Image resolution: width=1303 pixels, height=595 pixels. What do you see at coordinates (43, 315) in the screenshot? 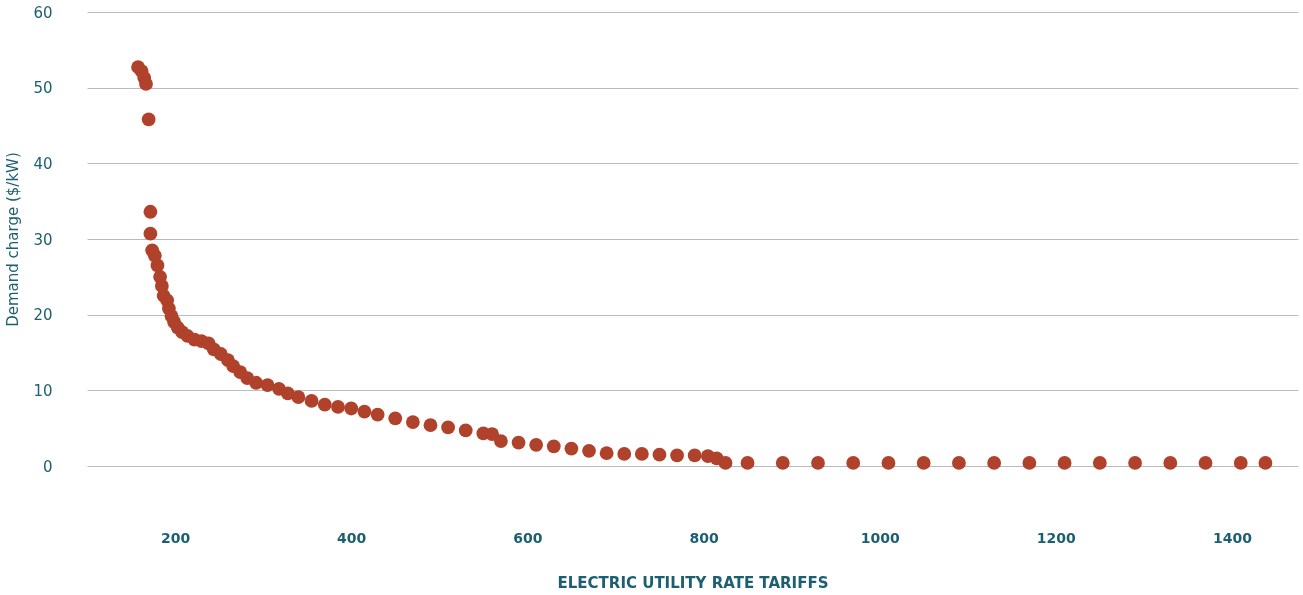
I see `y-tick-label: 20` at bounding box center [43, 315].